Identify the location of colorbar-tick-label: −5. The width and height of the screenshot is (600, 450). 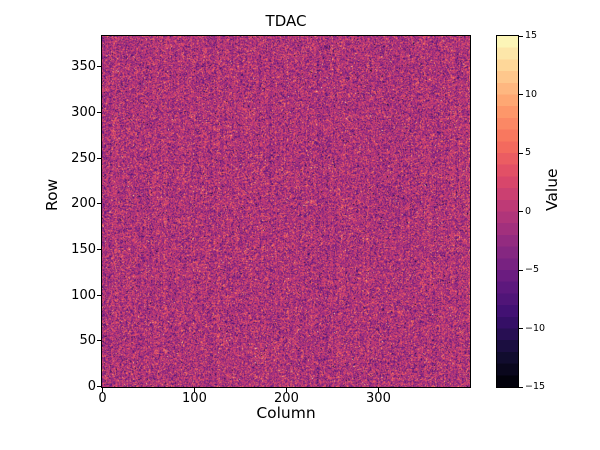
(532, 269).